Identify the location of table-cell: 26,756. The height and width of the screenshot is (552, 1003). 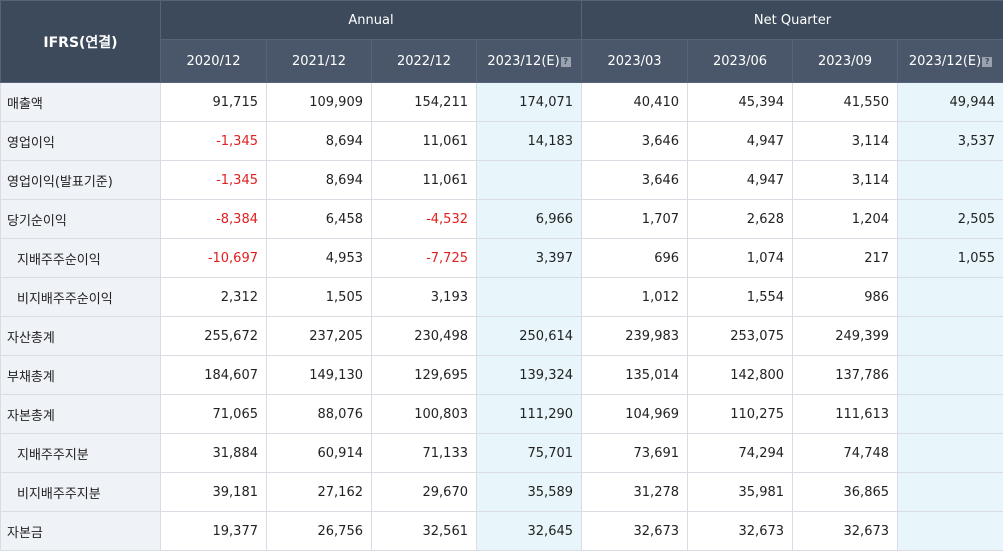
(319, 531).